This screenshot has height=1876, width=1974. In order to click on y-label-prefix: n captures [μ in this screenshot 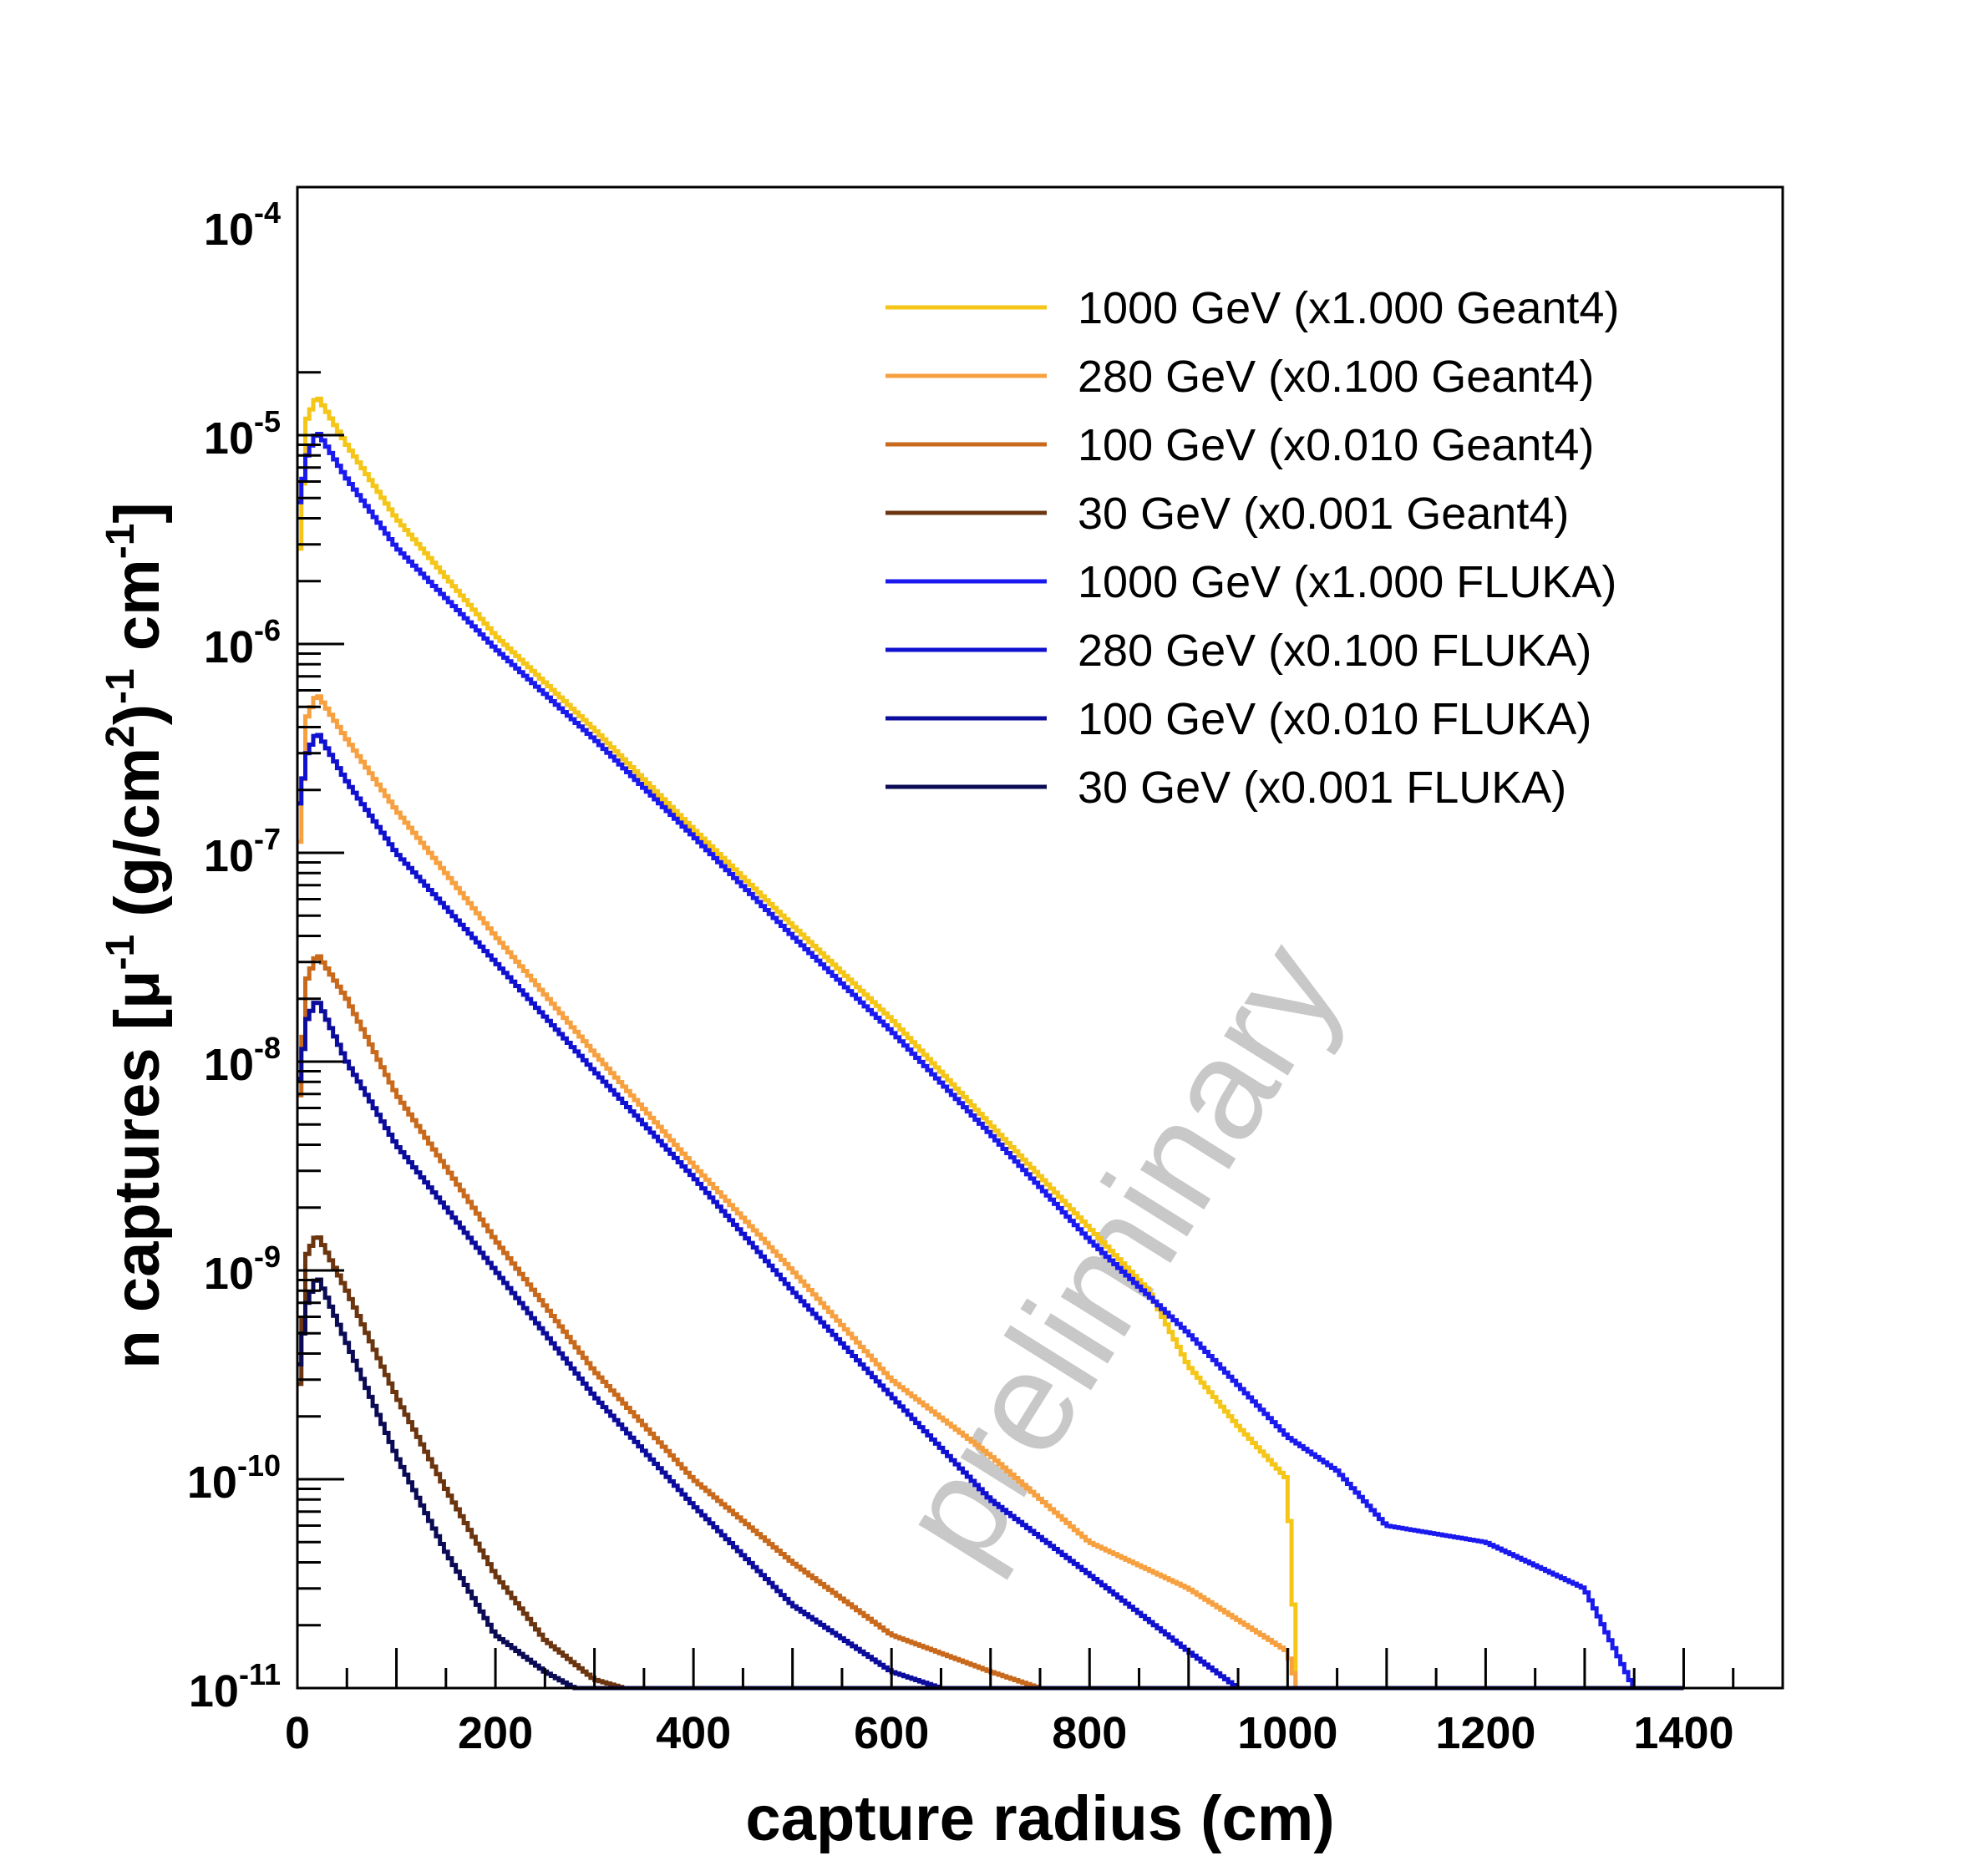, I will do `click(137, 1169)`.